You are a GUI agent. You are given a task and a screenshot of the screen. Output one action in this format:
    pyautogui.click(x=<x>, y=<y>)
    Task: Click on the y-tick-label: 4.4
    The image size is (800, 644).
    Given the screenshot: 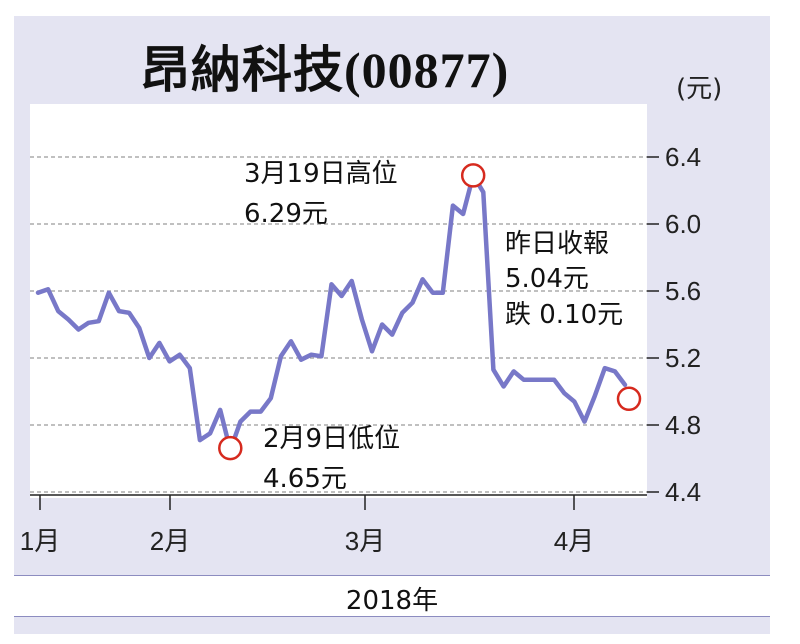 What is the action you would take?
    pyautogui.click(x=683, y=492)
    